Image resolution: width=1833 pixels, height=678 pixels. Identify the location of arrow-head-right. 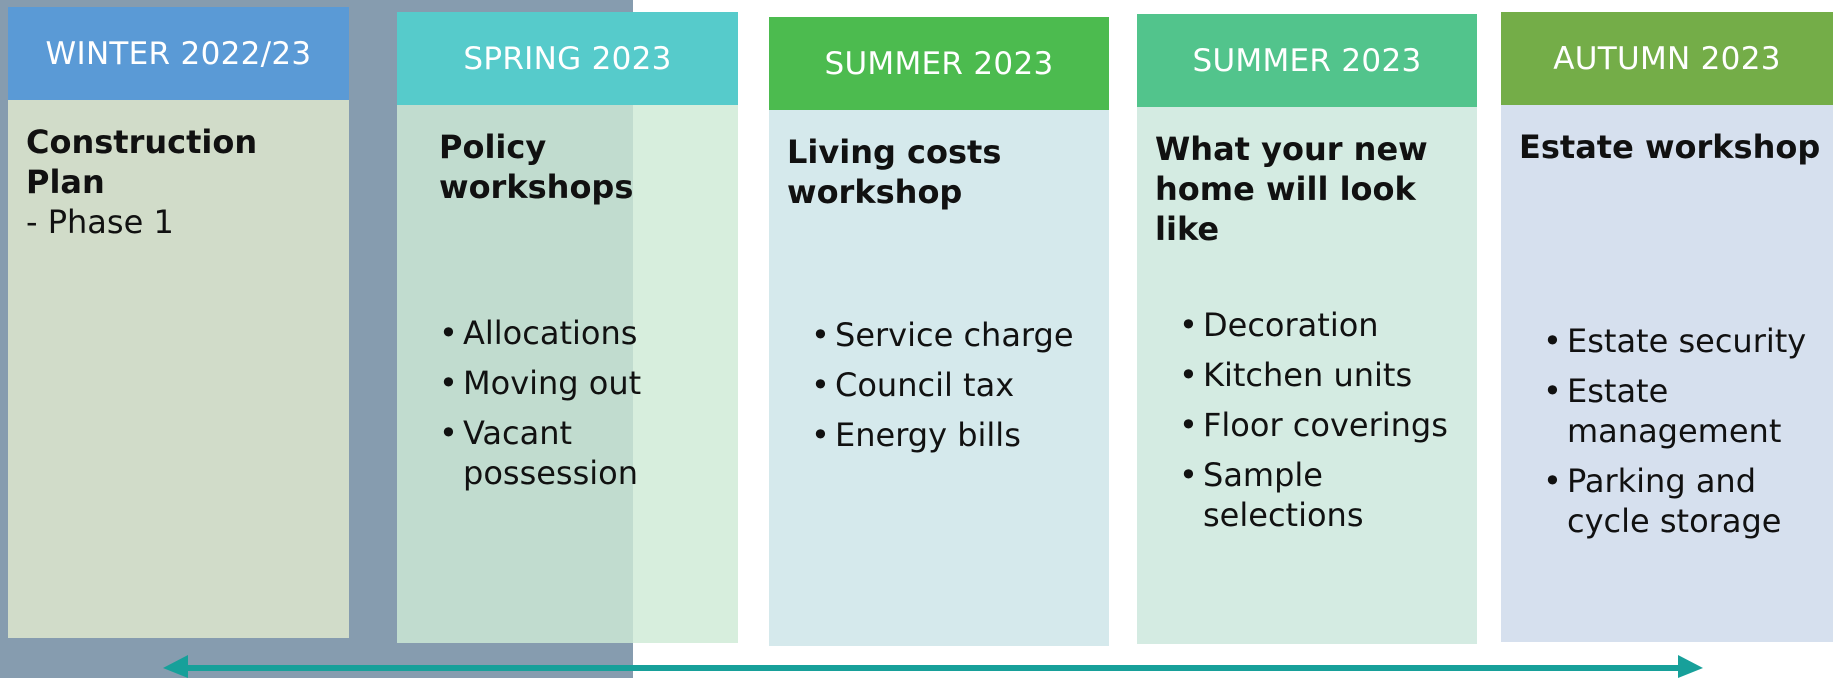
(1690, 666).